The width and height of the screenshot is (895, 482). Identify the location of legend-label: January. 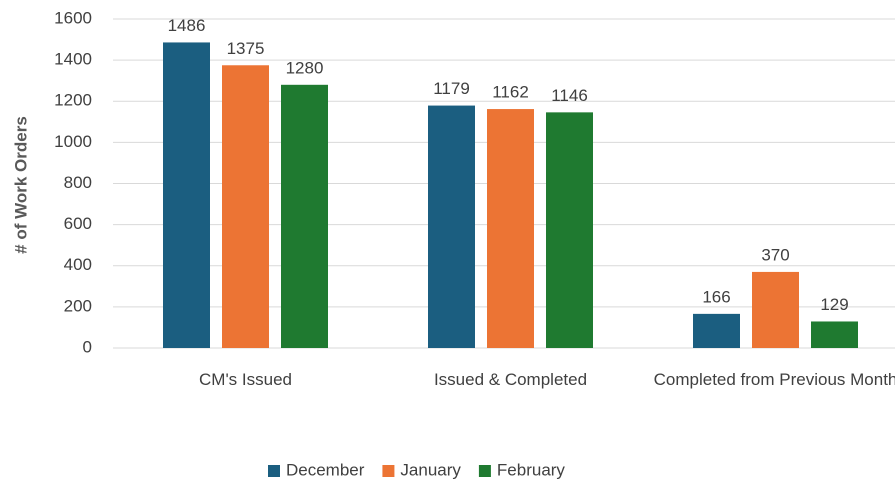
(430, 469).